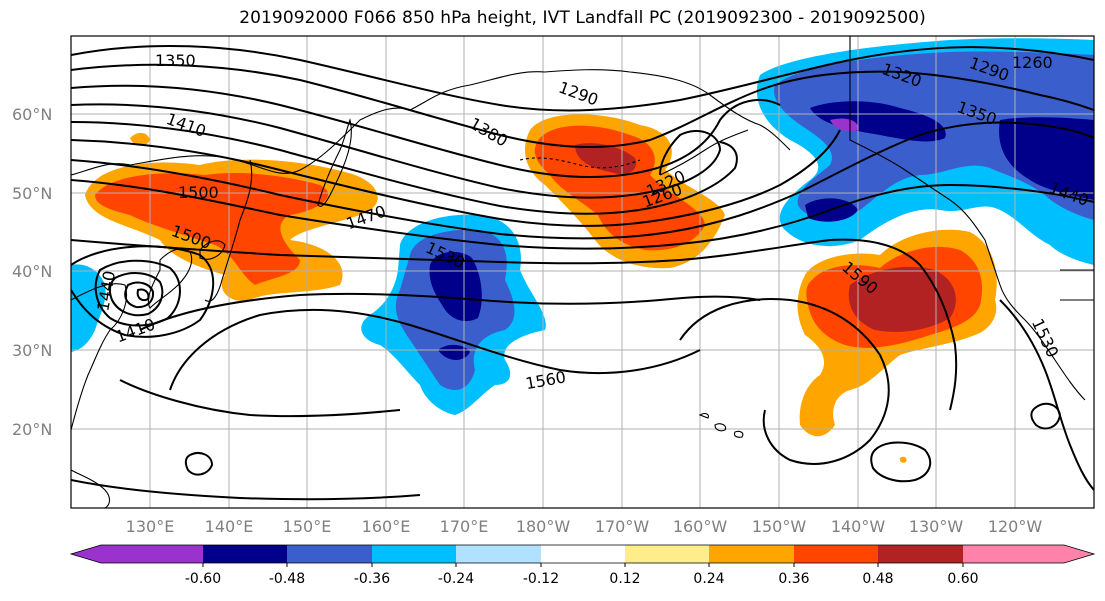 The height and width of the screenshot is (601, 1105). What do you see at coordinates (32, 193) in the screenshot?
I see `lat-tick-label: 50°N` at bounding box center [32, 193].